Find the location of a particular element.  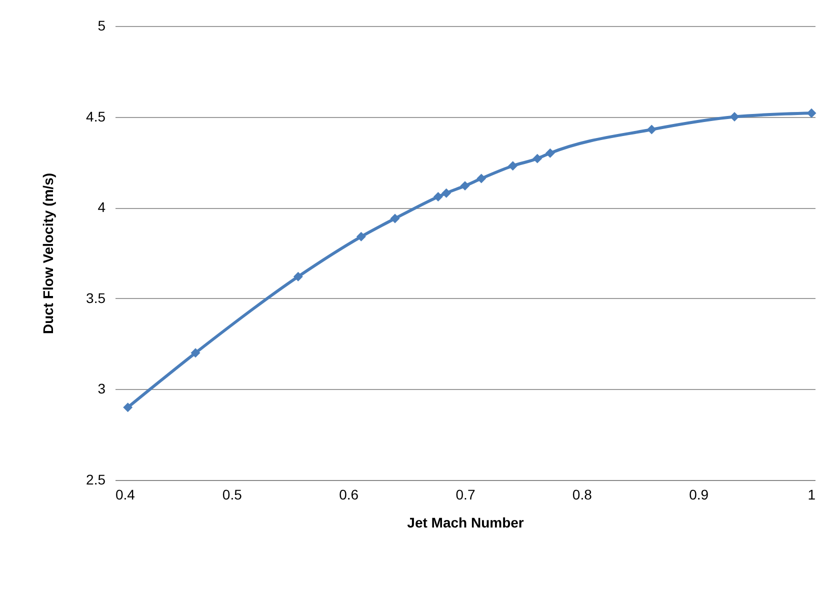

y-tick-label: 4.5 is located at coordinates (96, 116).